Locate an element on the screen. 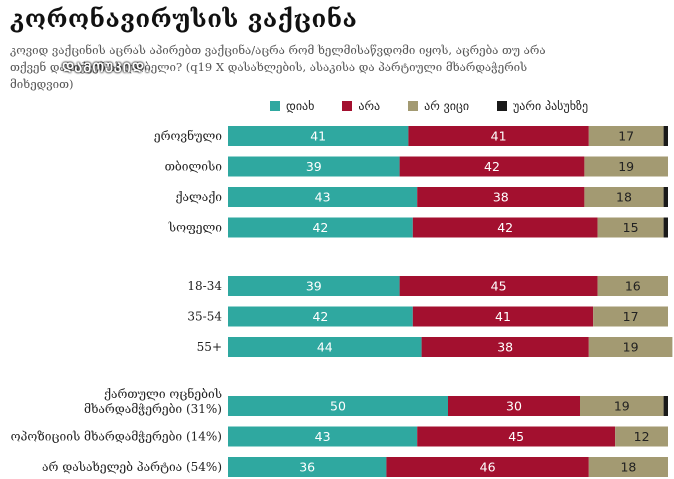  legend-swatch-yes is located at coordinates (275, 106).